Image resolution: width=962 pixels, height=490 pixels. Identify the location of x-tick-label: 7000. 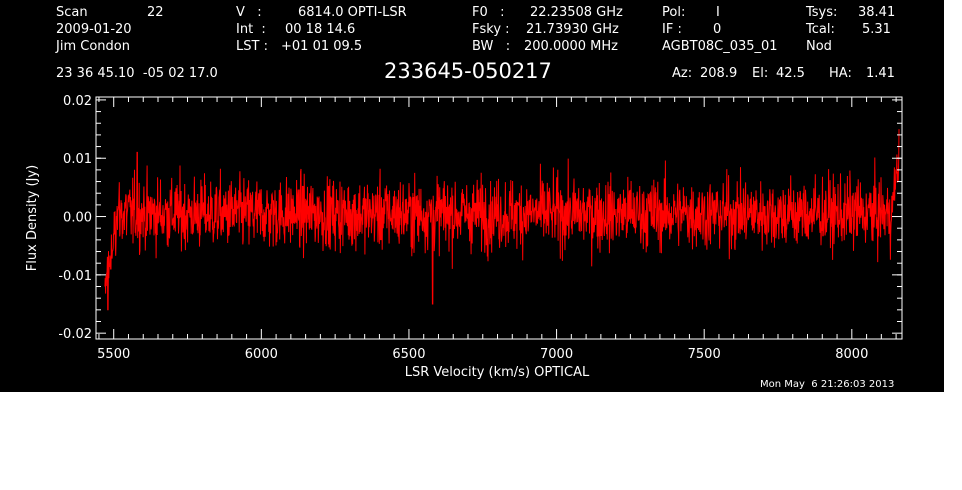
(556, 354).